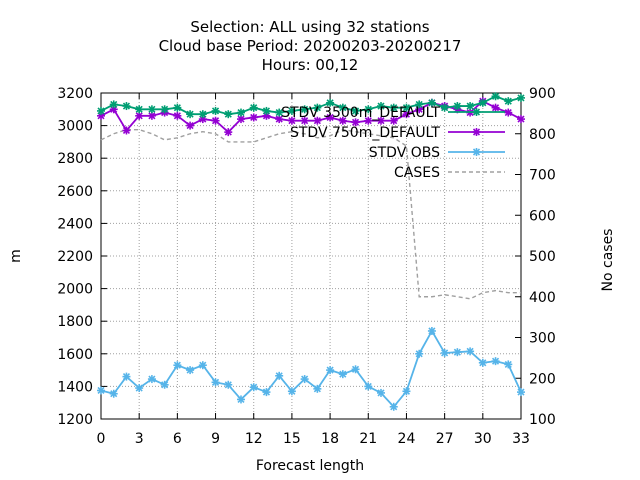  I want to click on legend-label: STDV 3500m_DEFAULT, so click(360, 113).